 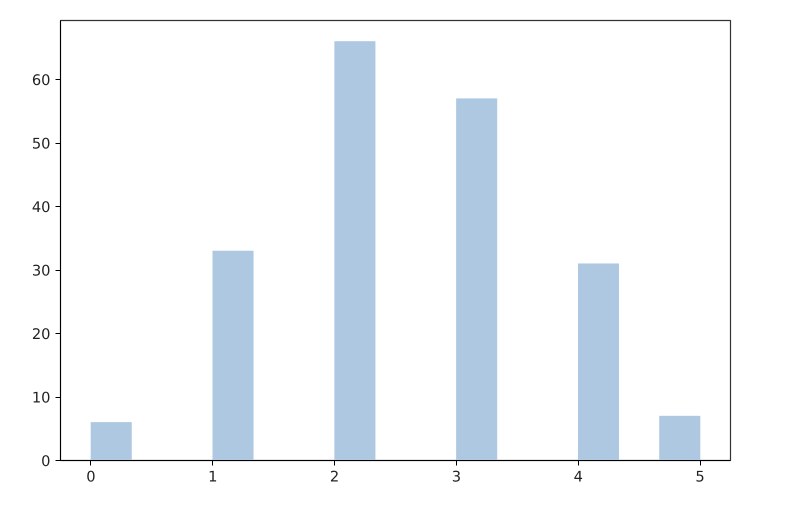 What do you see at coordinates (457, 477) in the screenshot?
I see `x-tick-label: 3` at bounding box center [457, 477].